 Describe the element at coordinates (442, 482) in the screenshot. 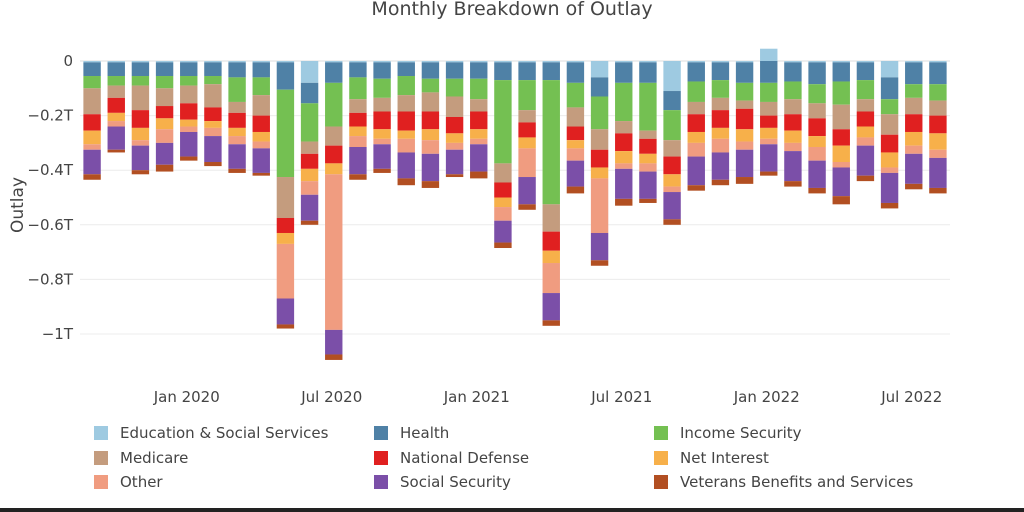

I see `legend-item: Social Security` at that location.